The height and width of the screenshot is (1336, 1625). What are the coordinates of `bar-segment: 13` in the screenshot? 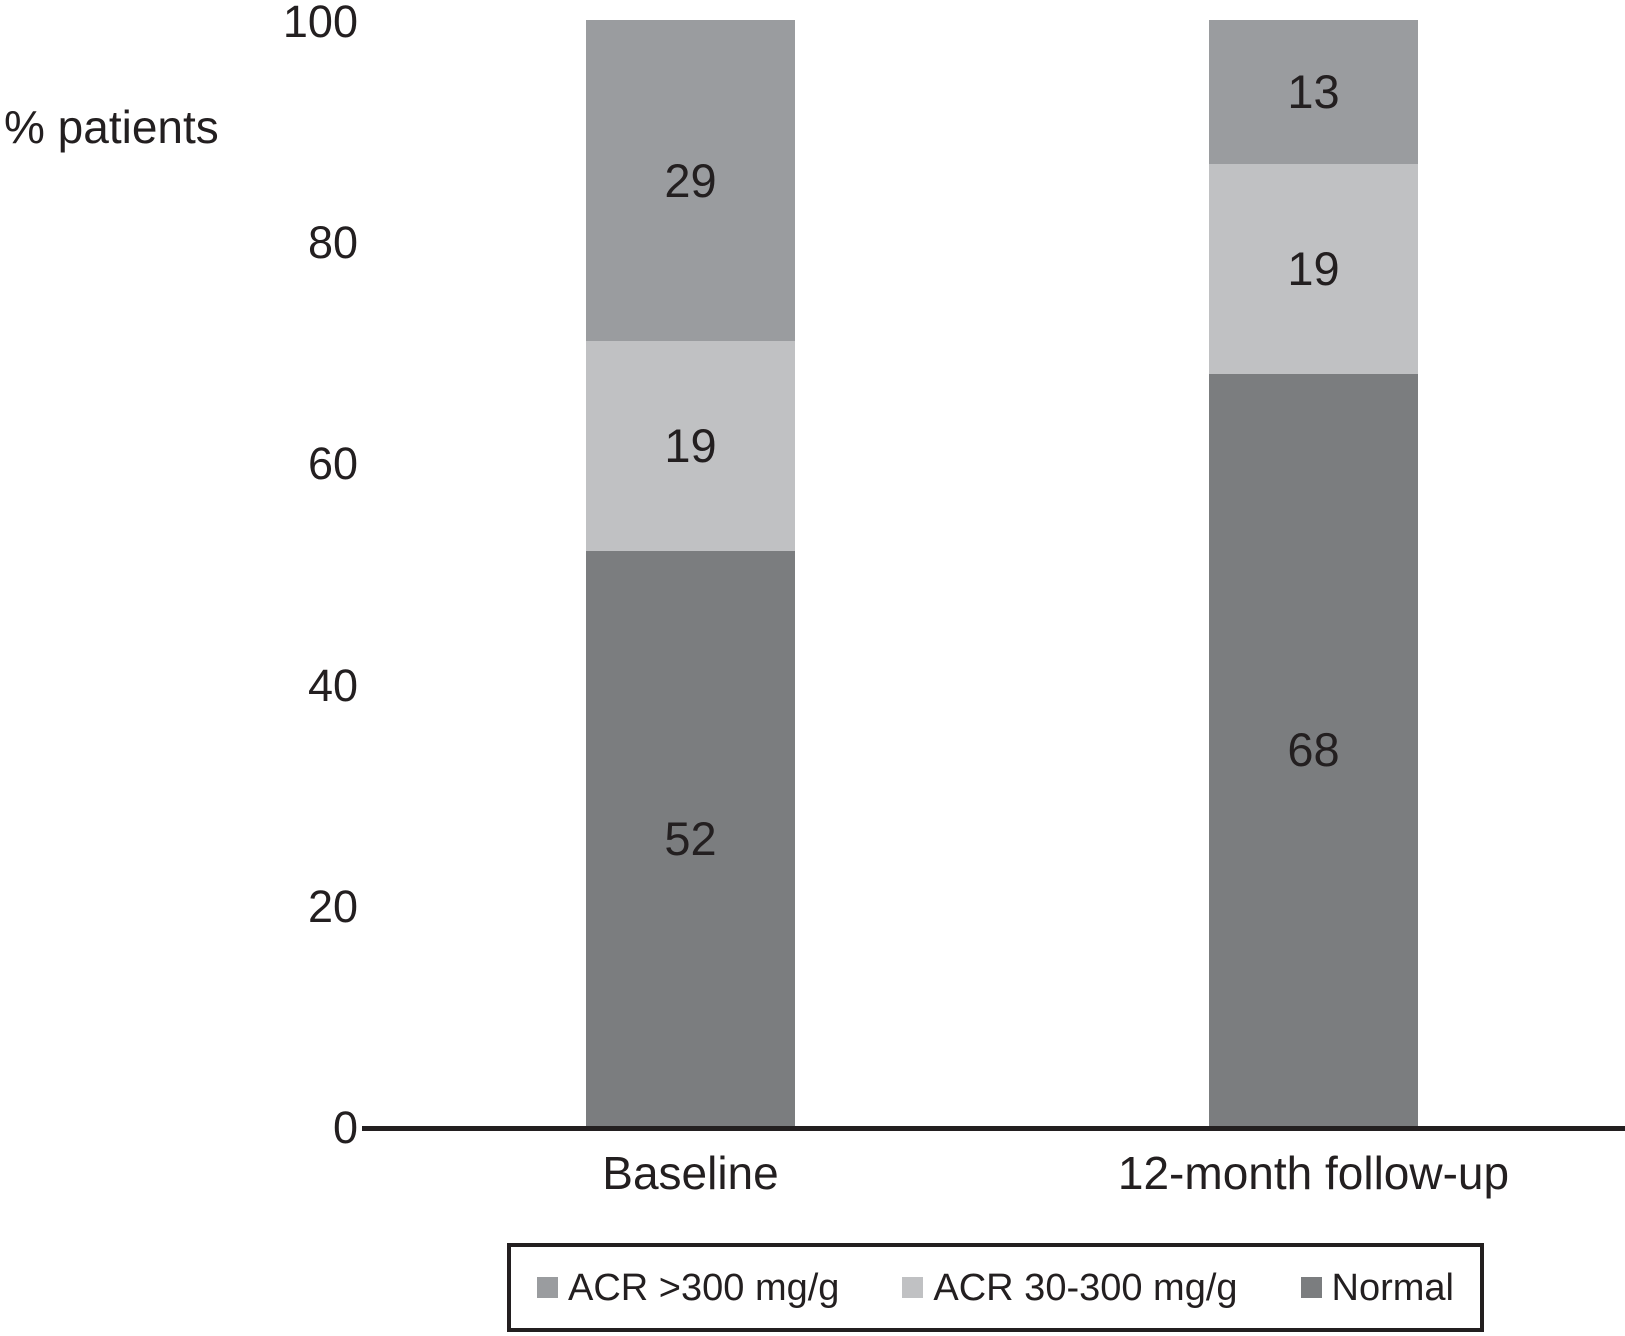 It's located at (1313, 92).